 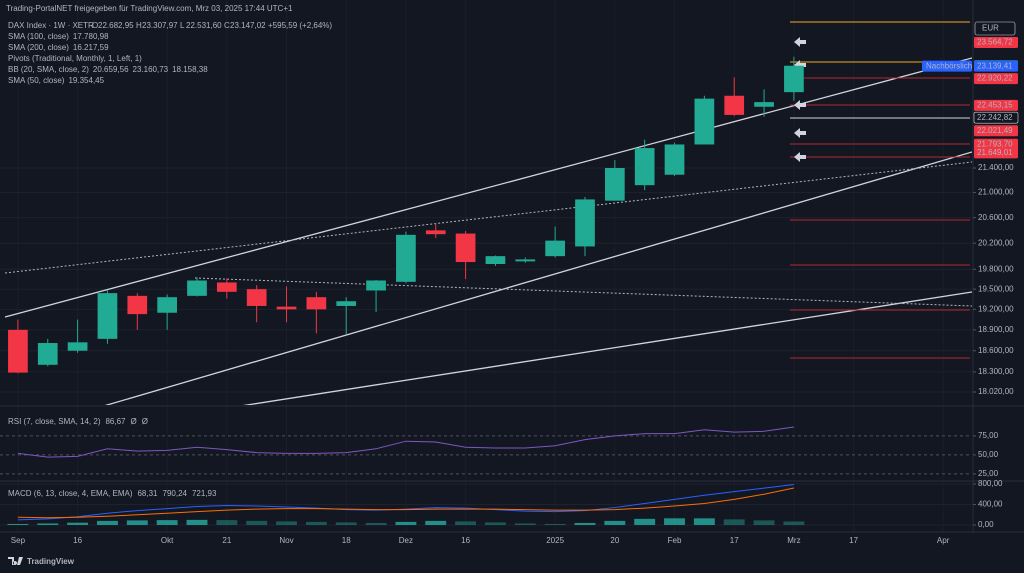 I want to click on y-tick-label: 19.800,00, so click(x=996, y=268).